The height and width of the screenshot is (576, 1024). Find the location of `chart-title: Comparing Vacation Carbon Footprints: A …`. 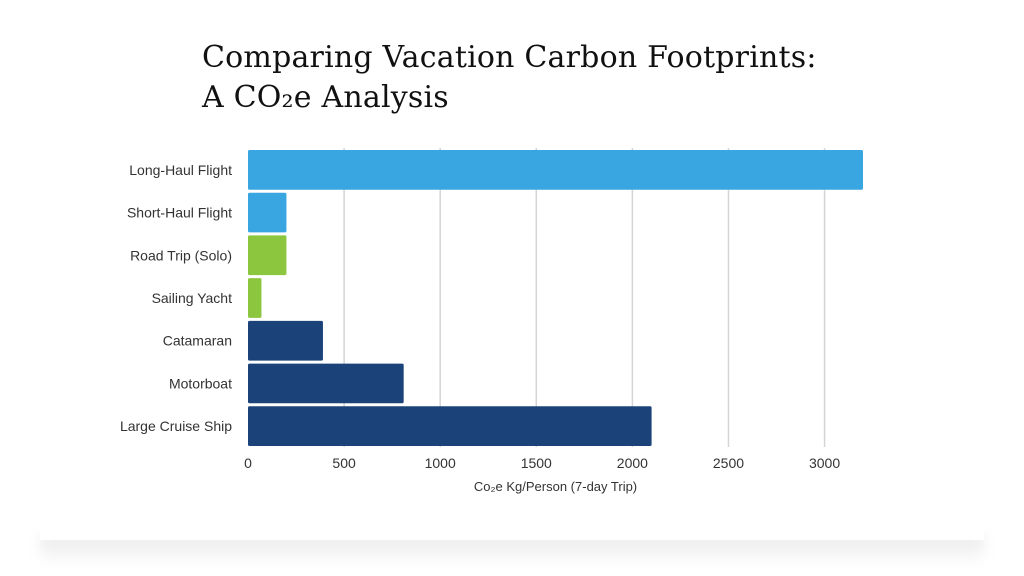

chart-title: Comparing Vacation Carbon Footprints: A … is located at coordinates (509, 78).